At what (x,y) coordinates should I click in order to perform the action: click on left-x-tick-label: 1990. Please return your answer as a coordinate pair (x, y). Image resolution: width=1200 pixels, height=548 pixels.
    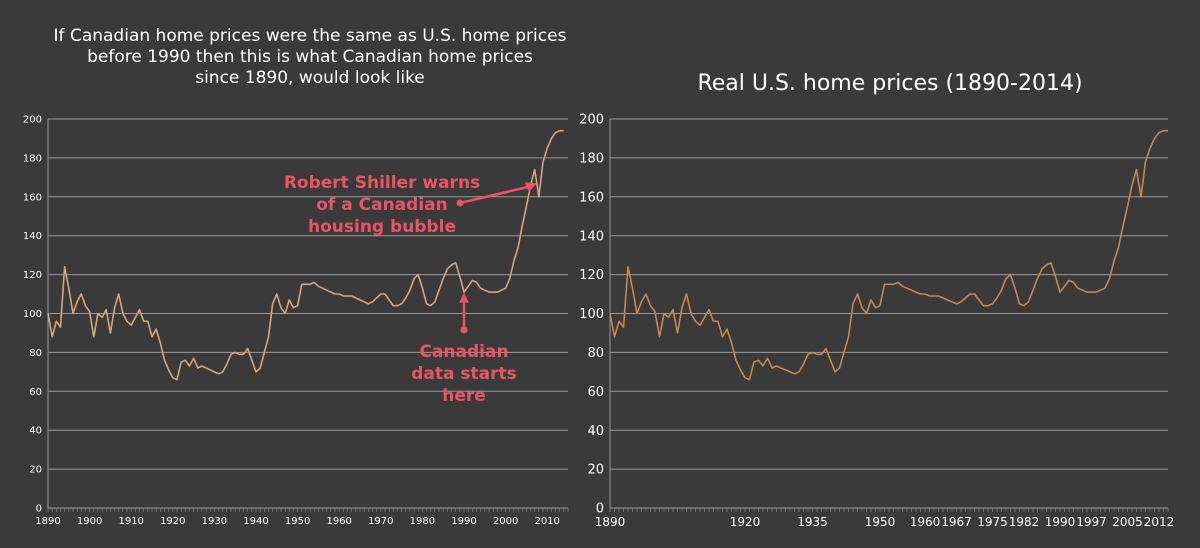
    Looking at the image, I should click on (463, 521).